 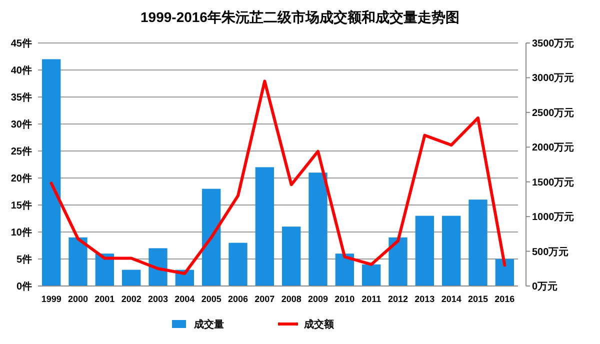 I want to click on y-tick-label: 20件, so click(x=21, y=178).